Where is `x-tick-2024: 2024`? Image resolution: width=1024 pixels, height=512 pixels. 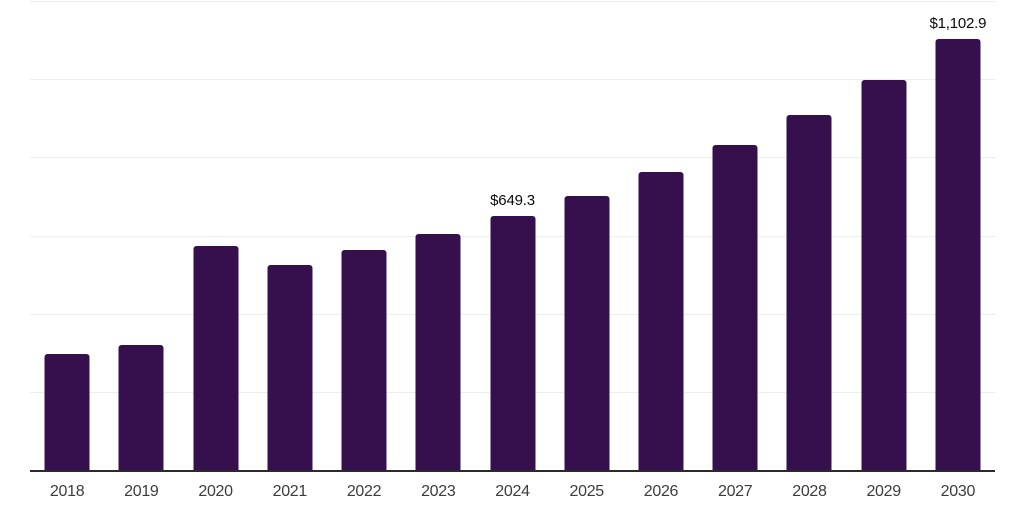 x-tick-2024: 2024 is located at coordinates (512, 491).